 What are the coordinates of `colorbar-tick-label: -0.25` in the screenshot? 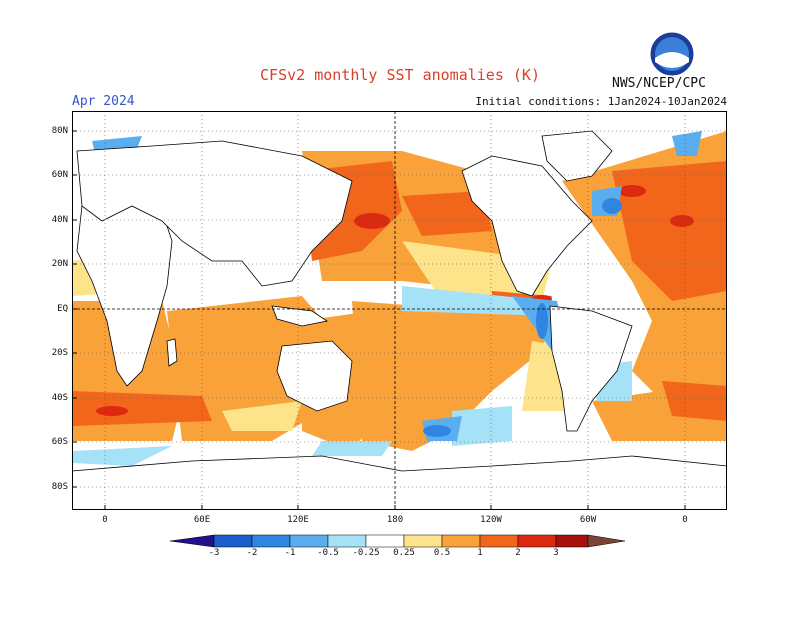 It's located at (366, 553).